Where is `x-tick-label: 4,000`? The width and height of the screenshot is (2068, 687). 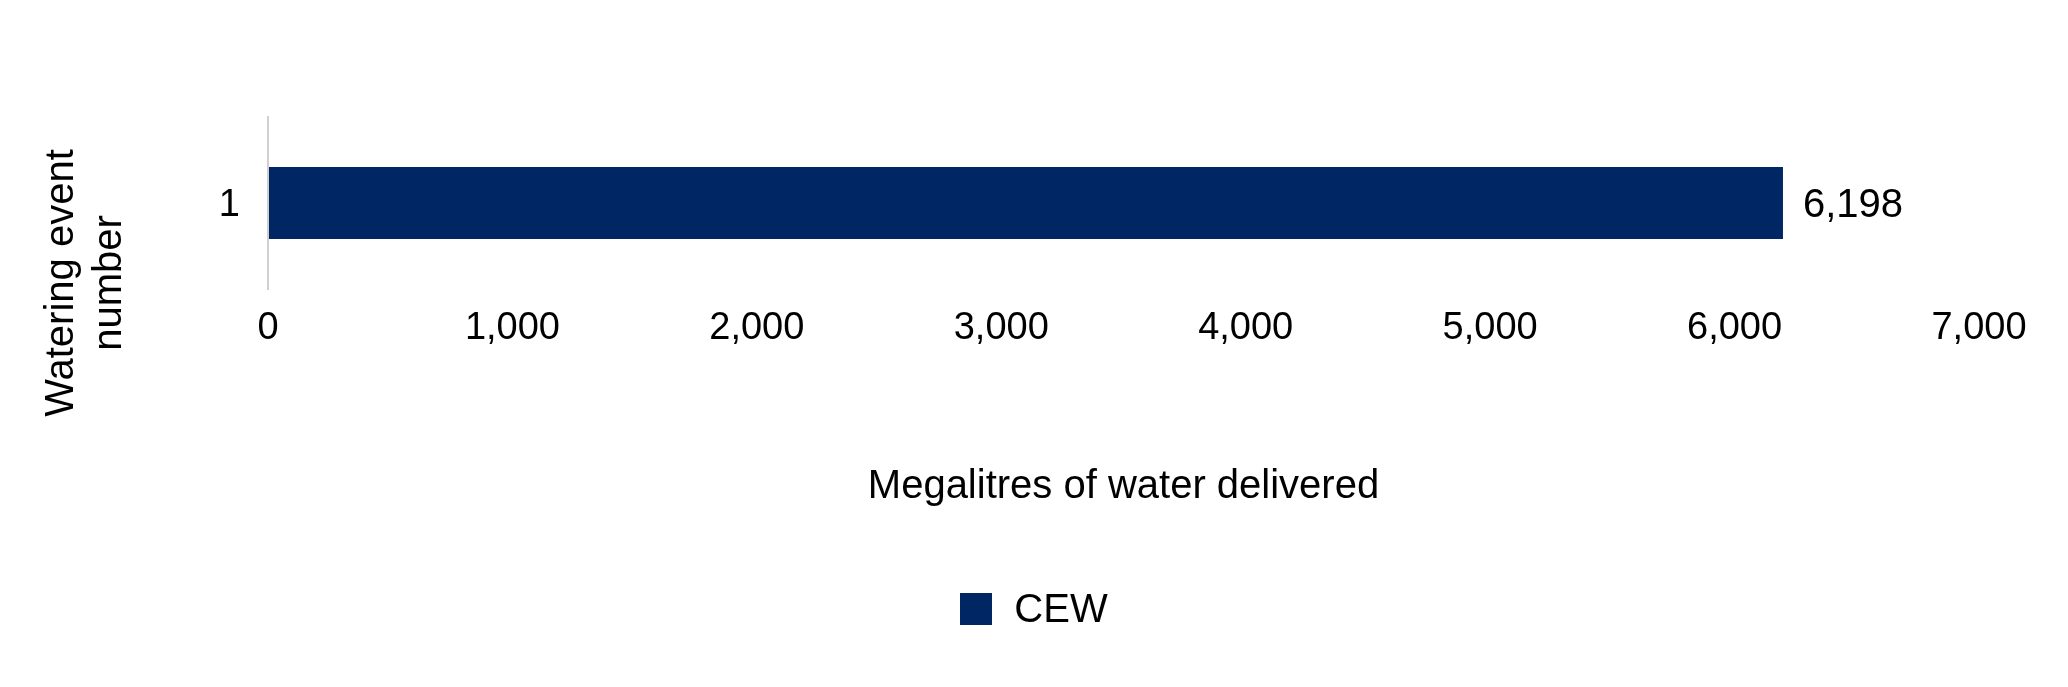
x-tick-label: 4,000 is located at coordinates (1246, 325).